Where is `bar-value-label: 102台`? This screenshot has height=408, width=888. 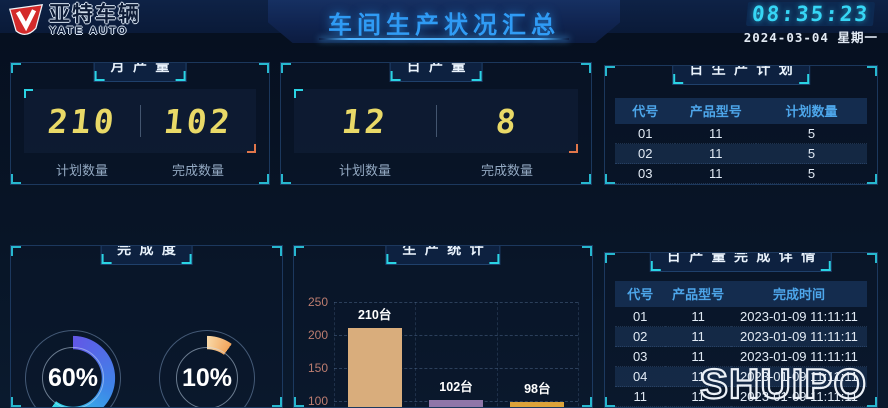 bar-value-label: 102台 is located at coordinates (456, 386).